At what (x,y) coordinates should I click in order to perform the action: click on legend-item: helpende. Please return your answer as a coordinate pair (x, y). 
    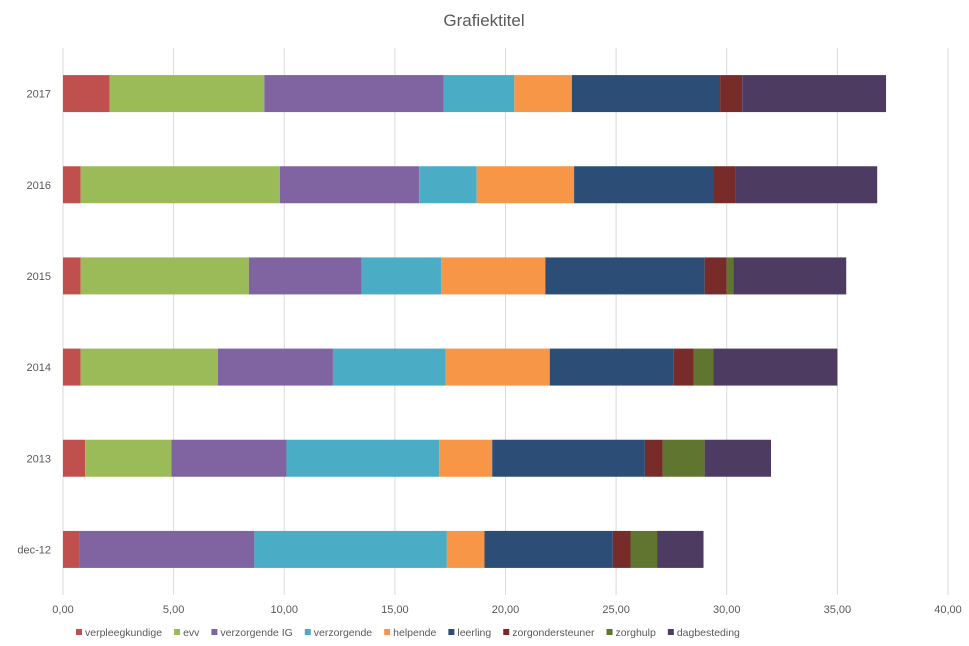
    Looking at the image, I should click on (410, 633).